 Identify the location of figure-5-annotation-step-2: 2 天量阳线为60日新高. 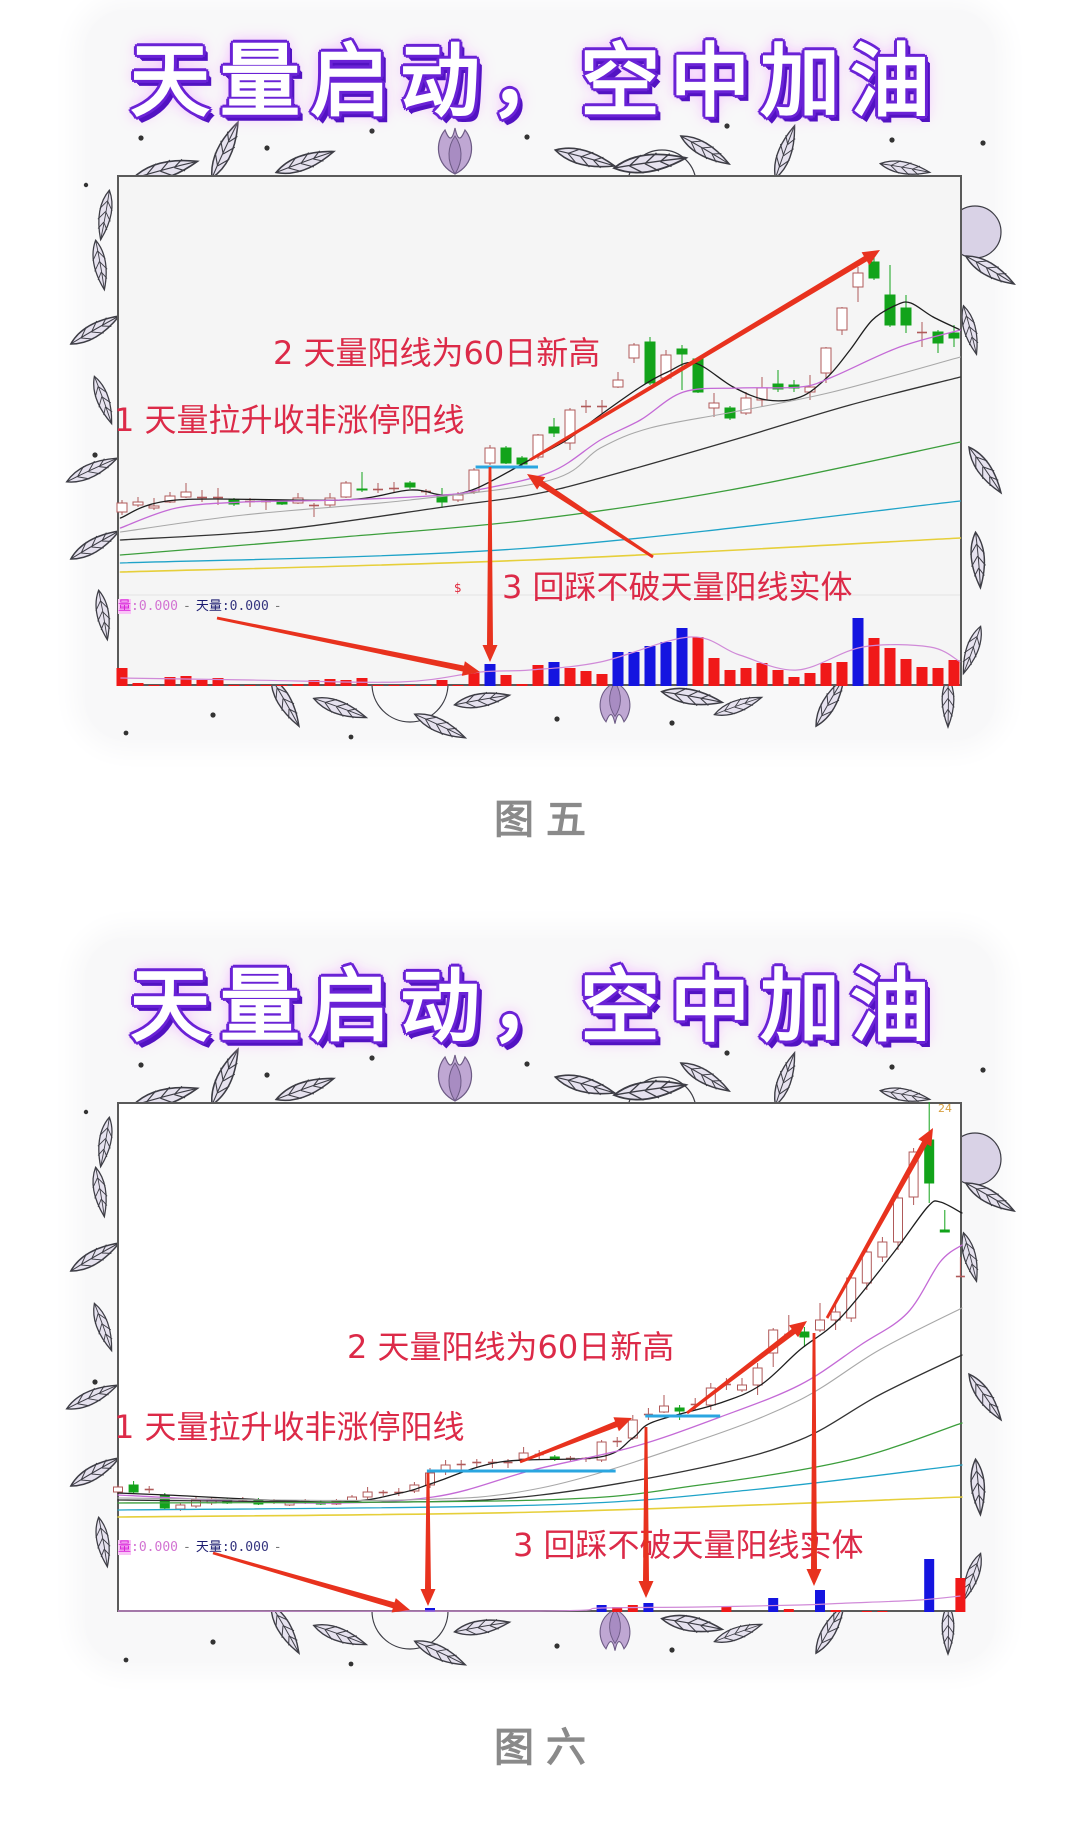
(437, 353).